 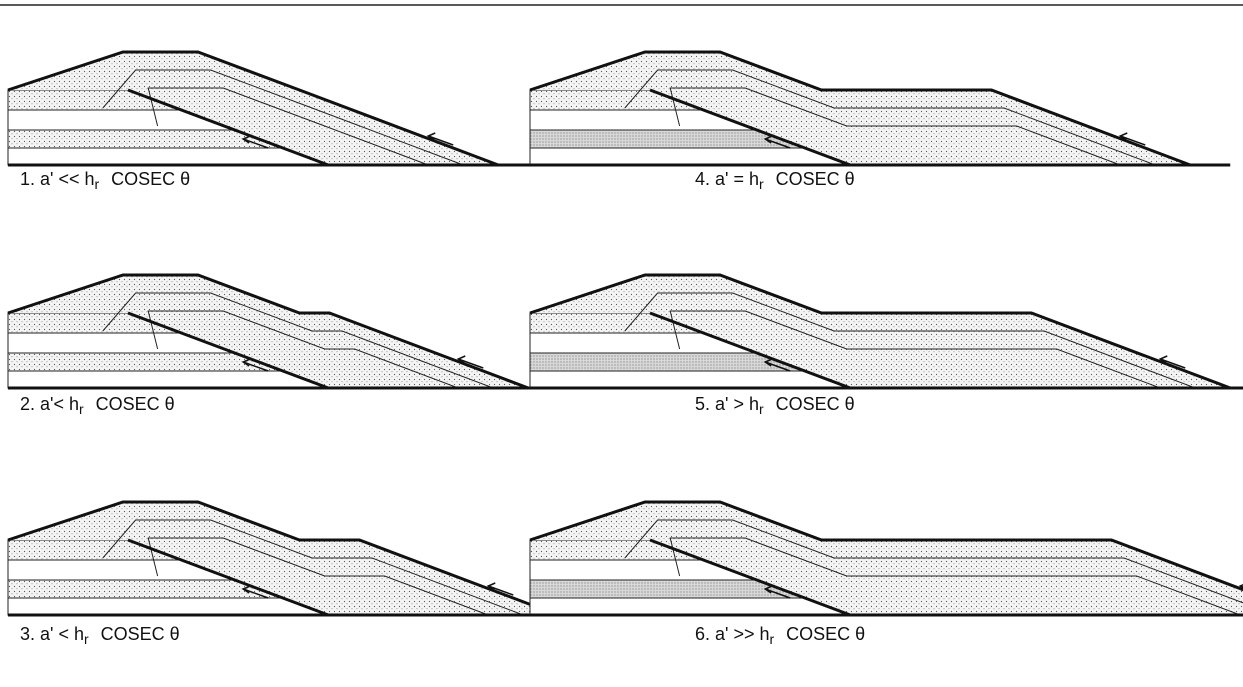 I want to click on caption: 5. a' > hr COSEC θ, so click(x=775, y=405).